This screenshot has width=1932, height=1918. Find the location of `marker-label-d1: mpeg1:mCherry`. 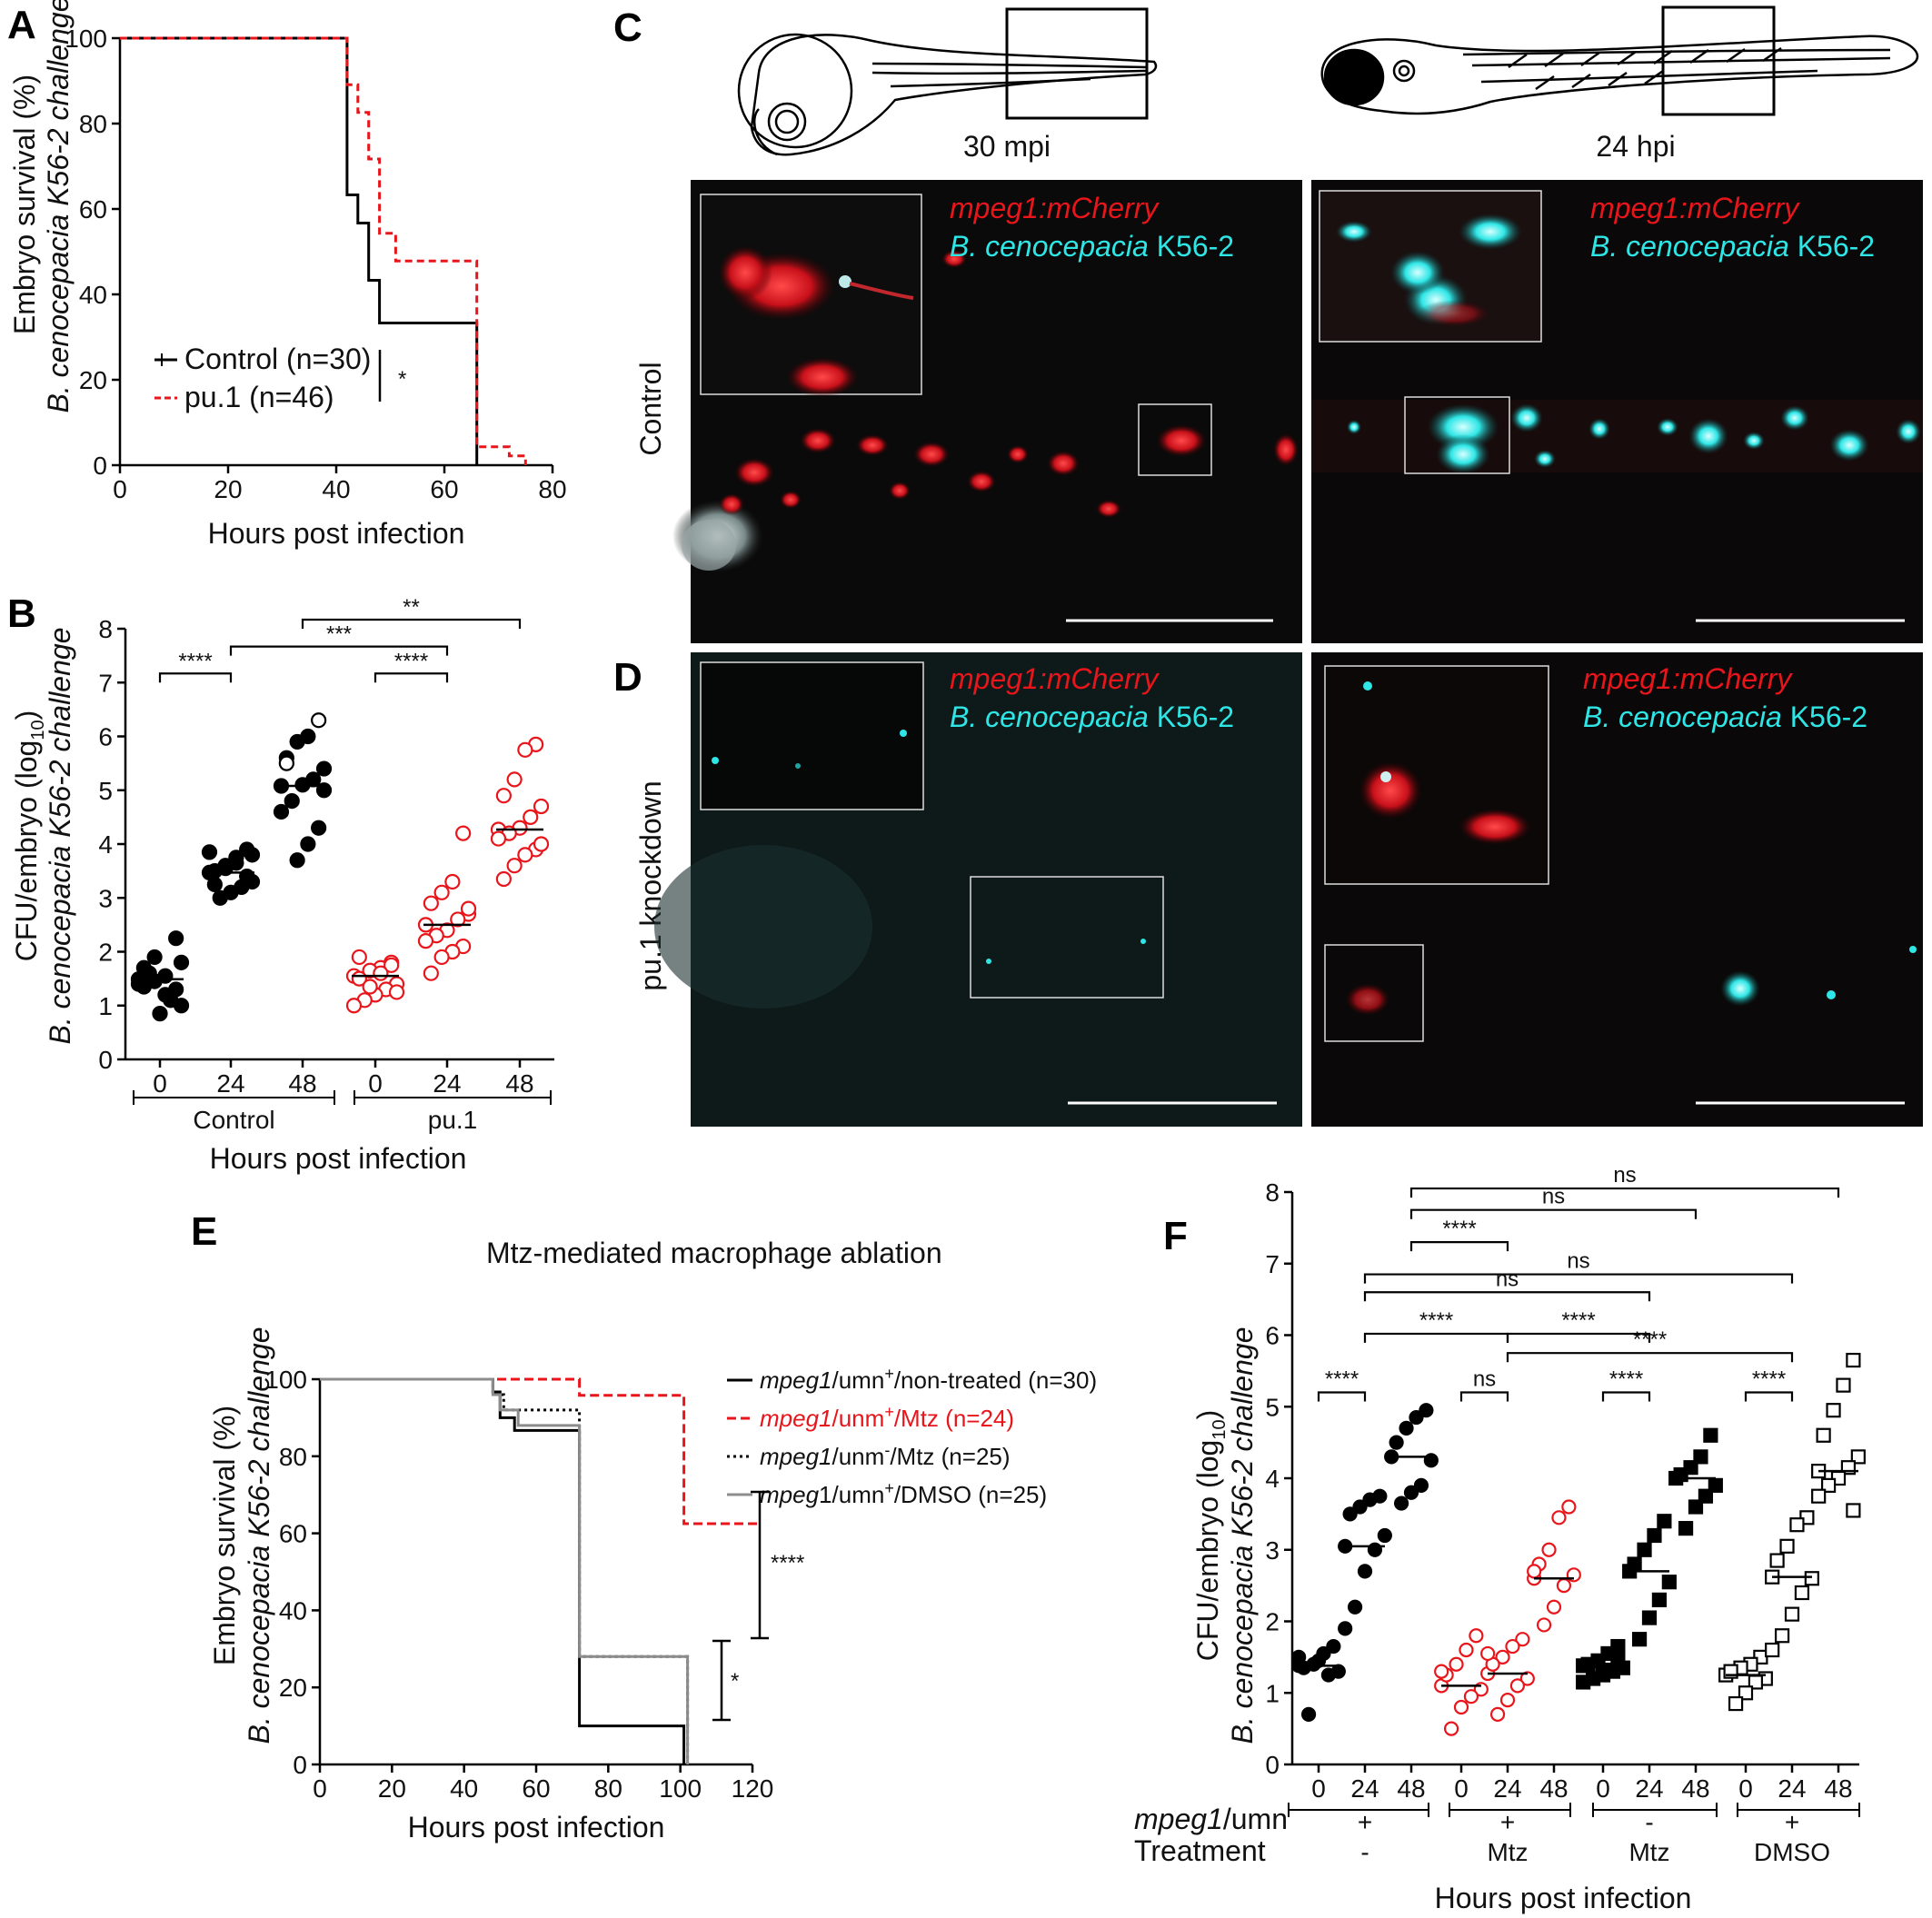

marker-label-d1: mpeg1:mCherry is located at coordinates (1055, 678).